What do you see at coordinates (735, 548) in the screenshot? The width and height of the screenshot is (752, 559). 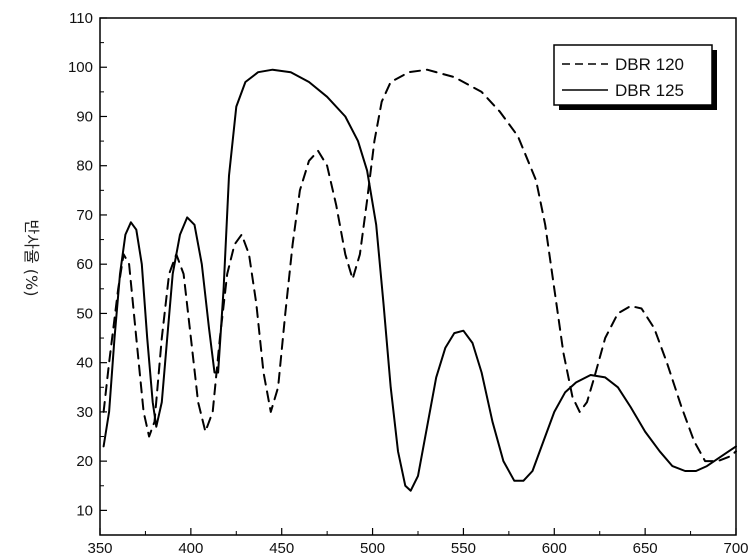 I see `x-tick-label: 700` at bounding box center [735, 548].